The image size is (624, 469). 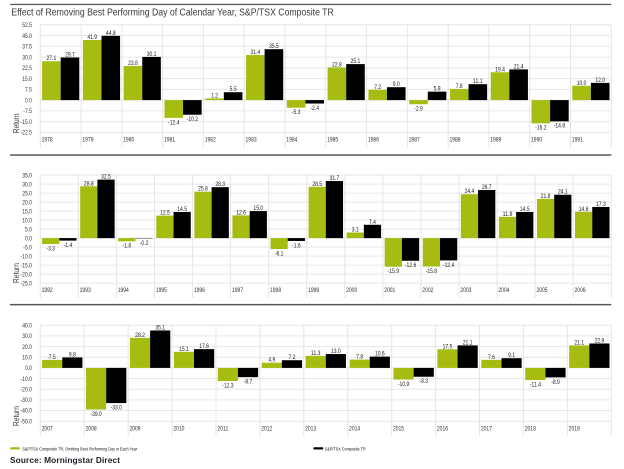 What do you see at coordinates (398, 428) in the screenshot?
I see `svg-text: 2015` at bounding box center [398, 428].